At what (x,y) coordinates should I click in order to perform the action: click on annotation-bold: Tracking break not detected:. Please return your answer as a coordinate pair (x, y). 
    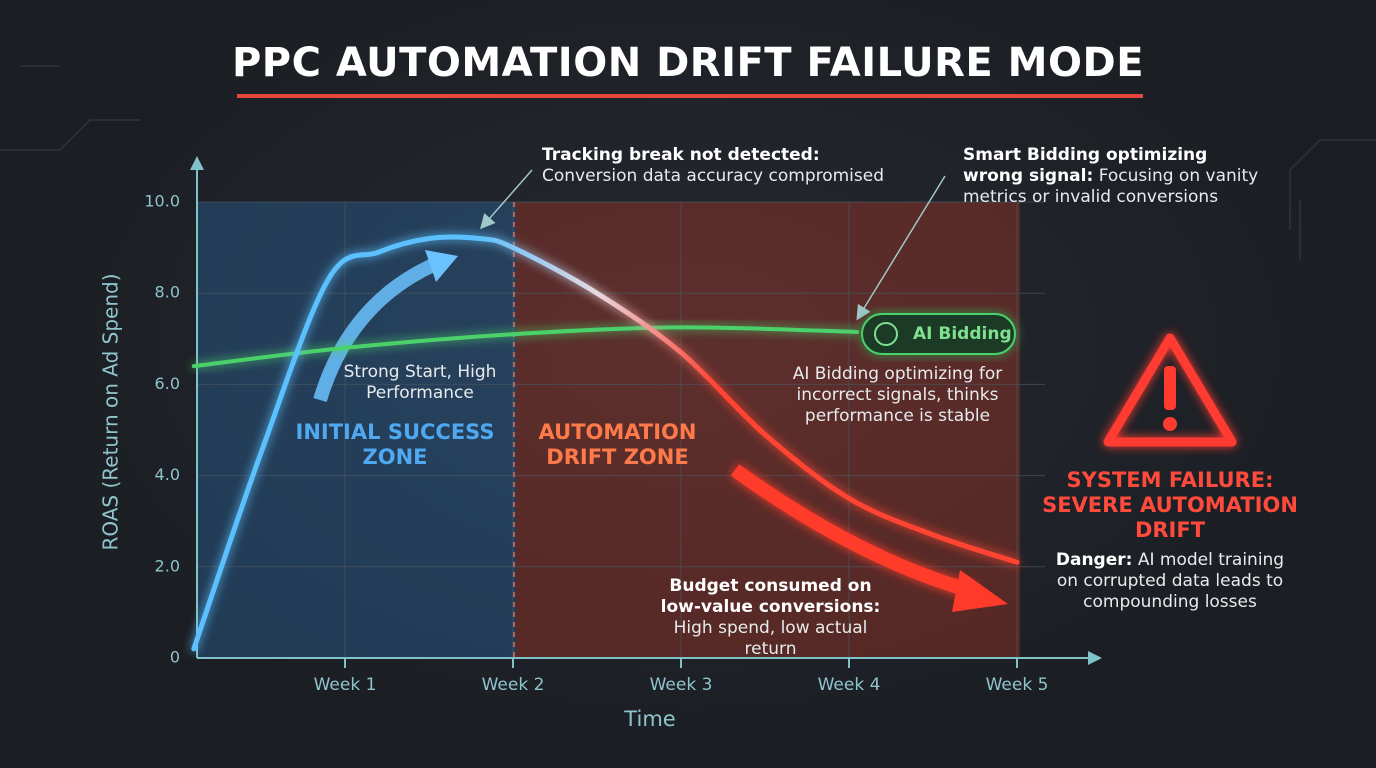
    Looking at the image, I should click on (681, 155).